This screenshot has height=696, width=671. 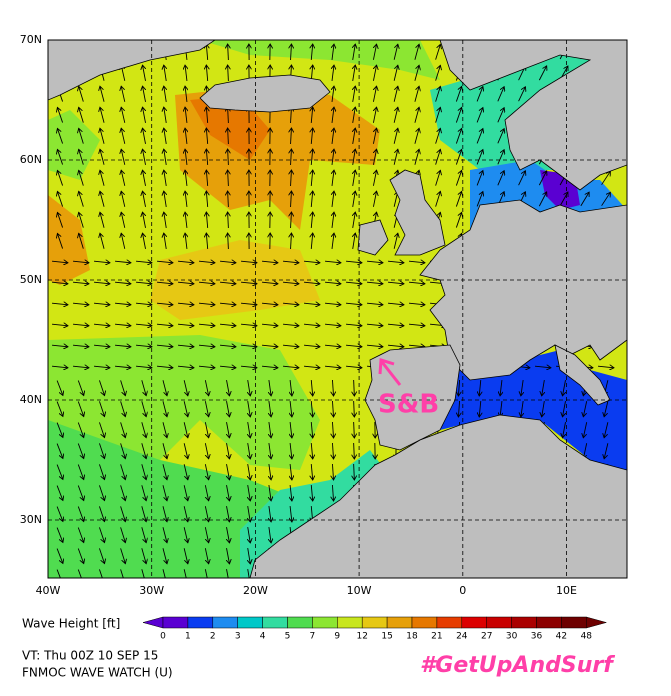 What do you see at coordinates (373, 237) in the screenshot?
I see `ireland` at bounding box center [373, 237].